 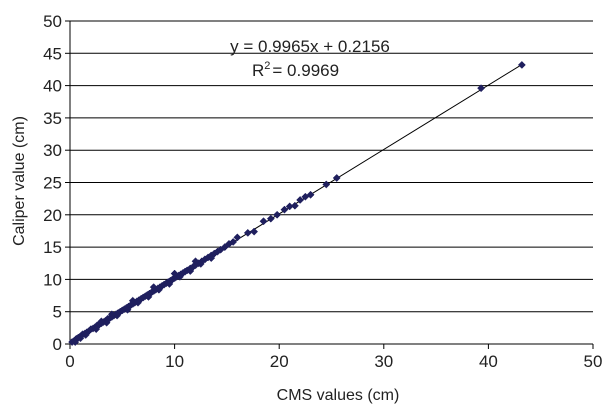 What do you see at coordinates (57, 312) in the screenshot?
I see `y-tick-label-5: 5` at bounding box center [57, 312].